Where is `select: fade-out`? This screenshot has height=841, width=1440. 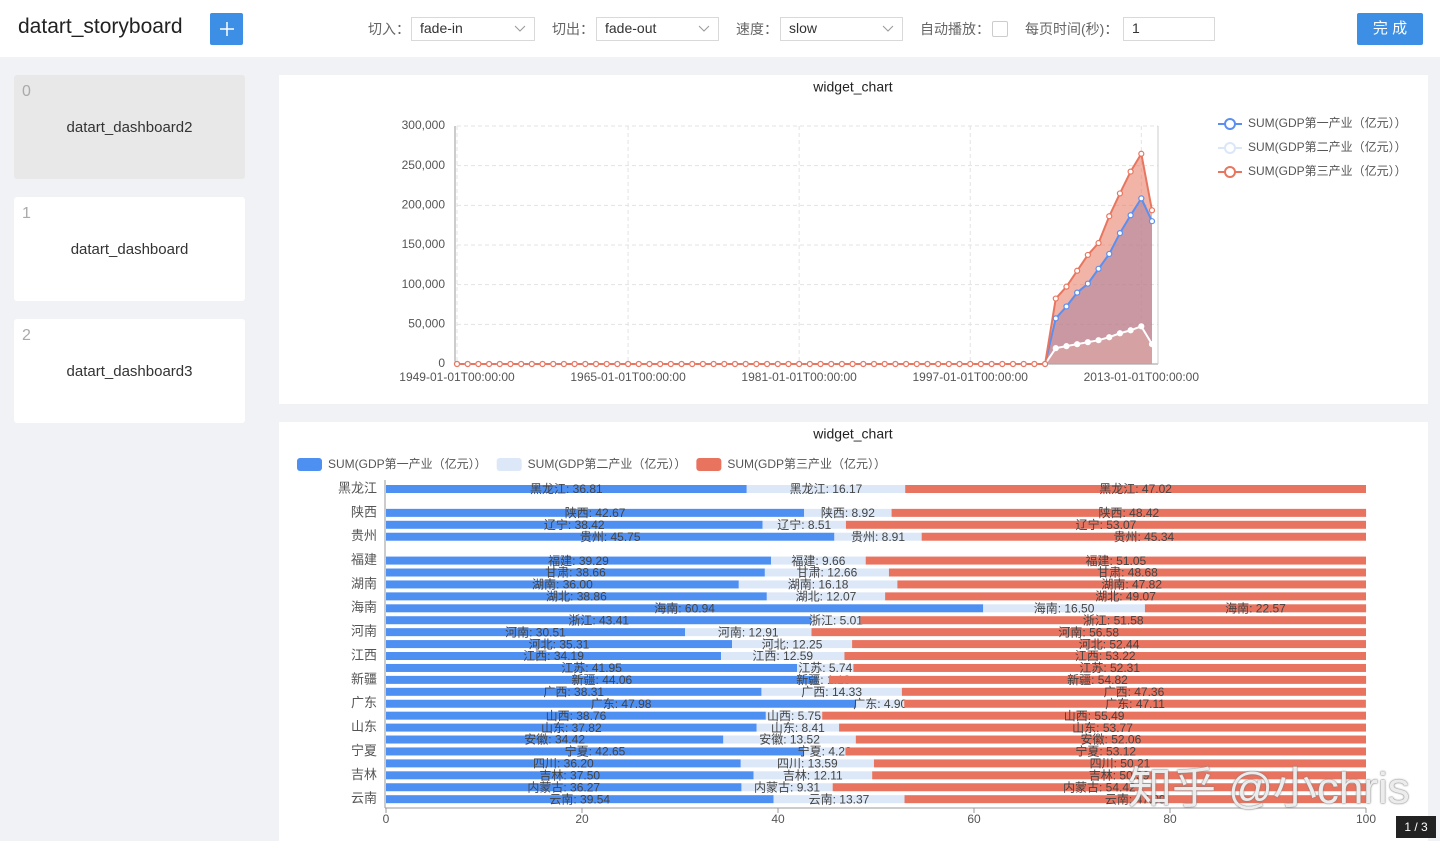 select: fade-out is located at coordinates (657, 29).